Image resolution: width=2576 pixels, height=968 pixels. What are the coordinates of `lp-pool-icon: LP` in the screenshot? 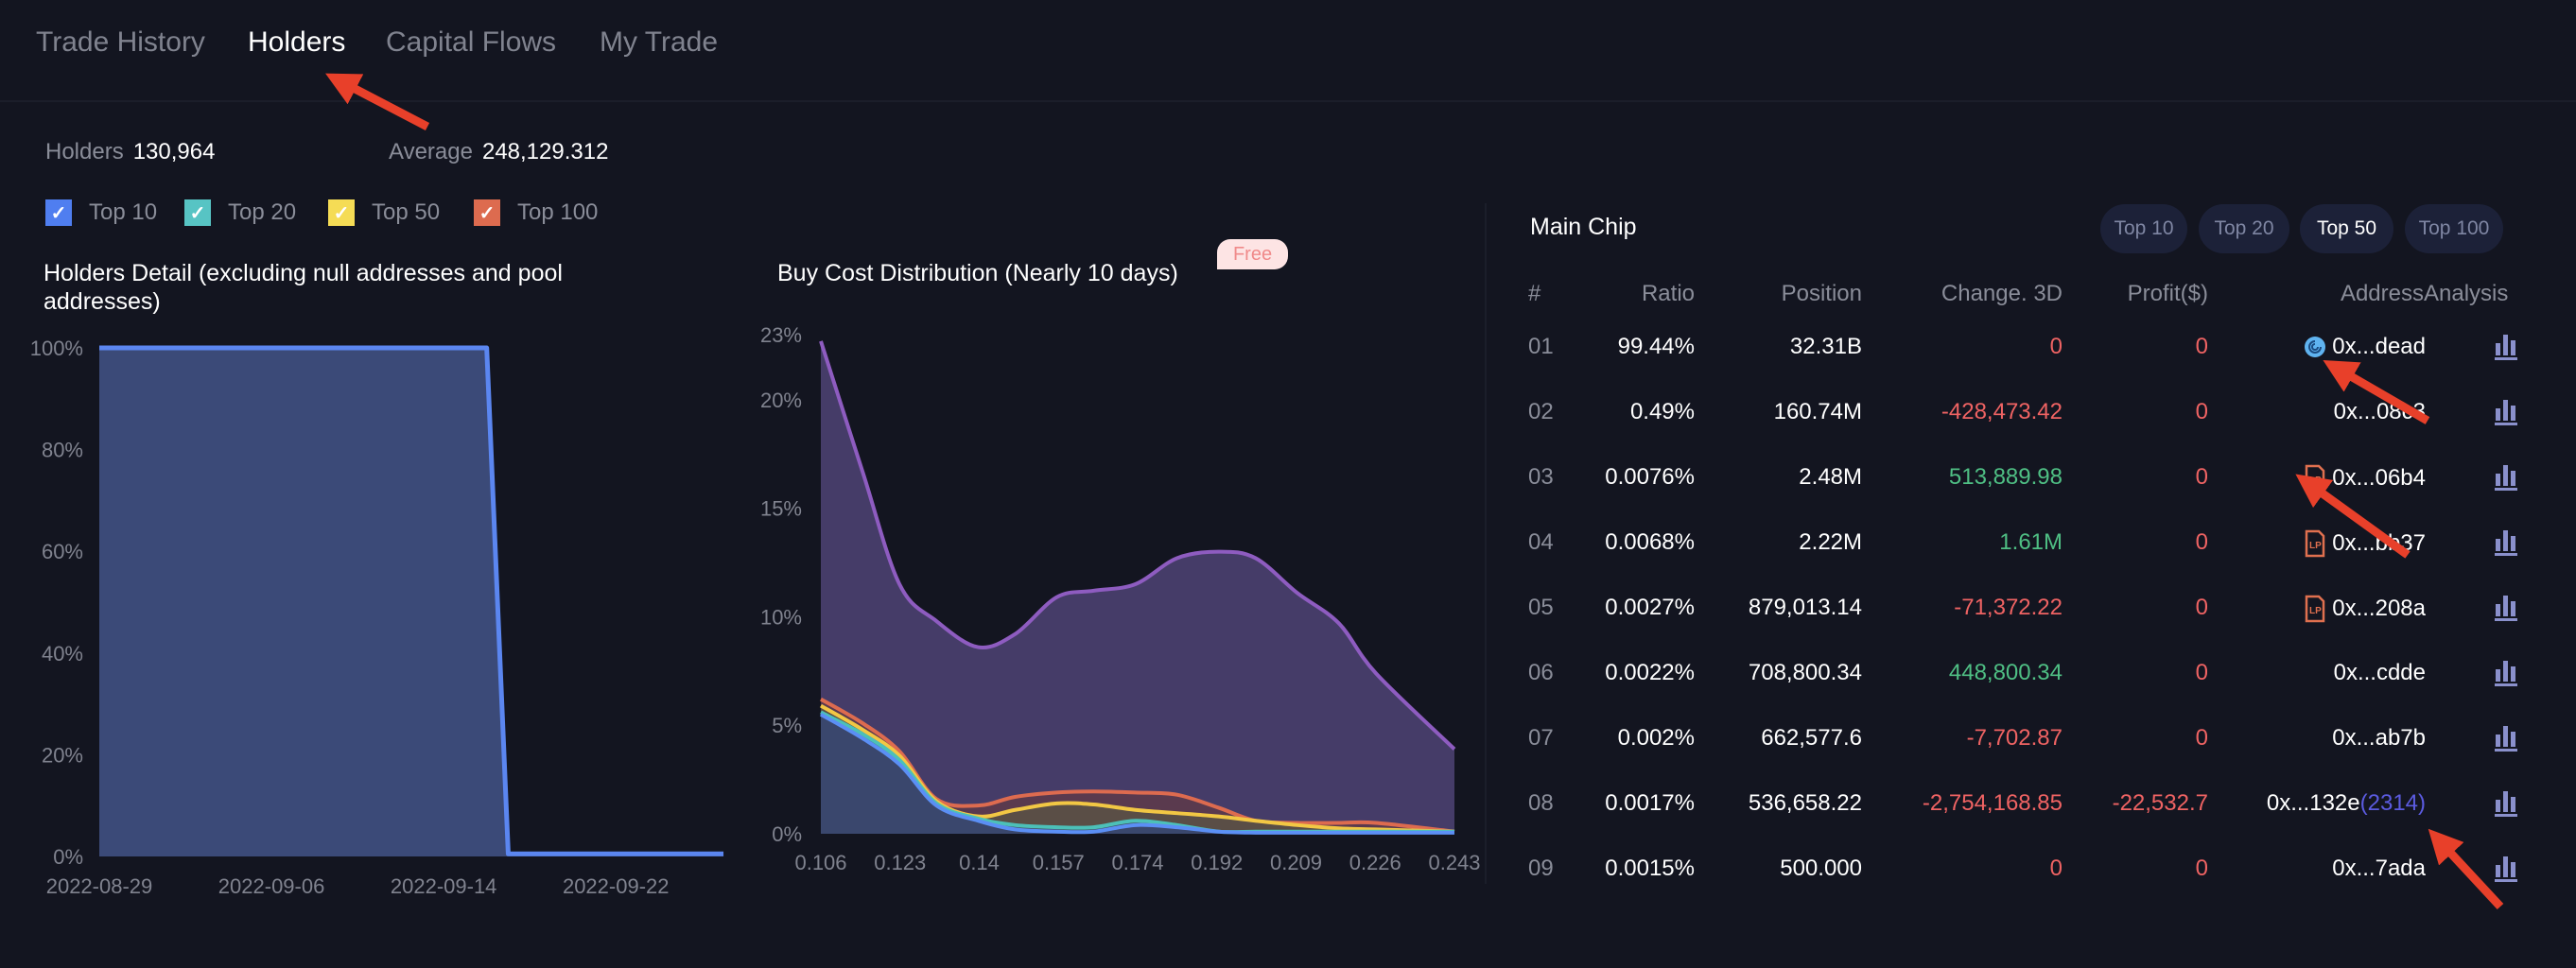 It's located at (2315, 543).